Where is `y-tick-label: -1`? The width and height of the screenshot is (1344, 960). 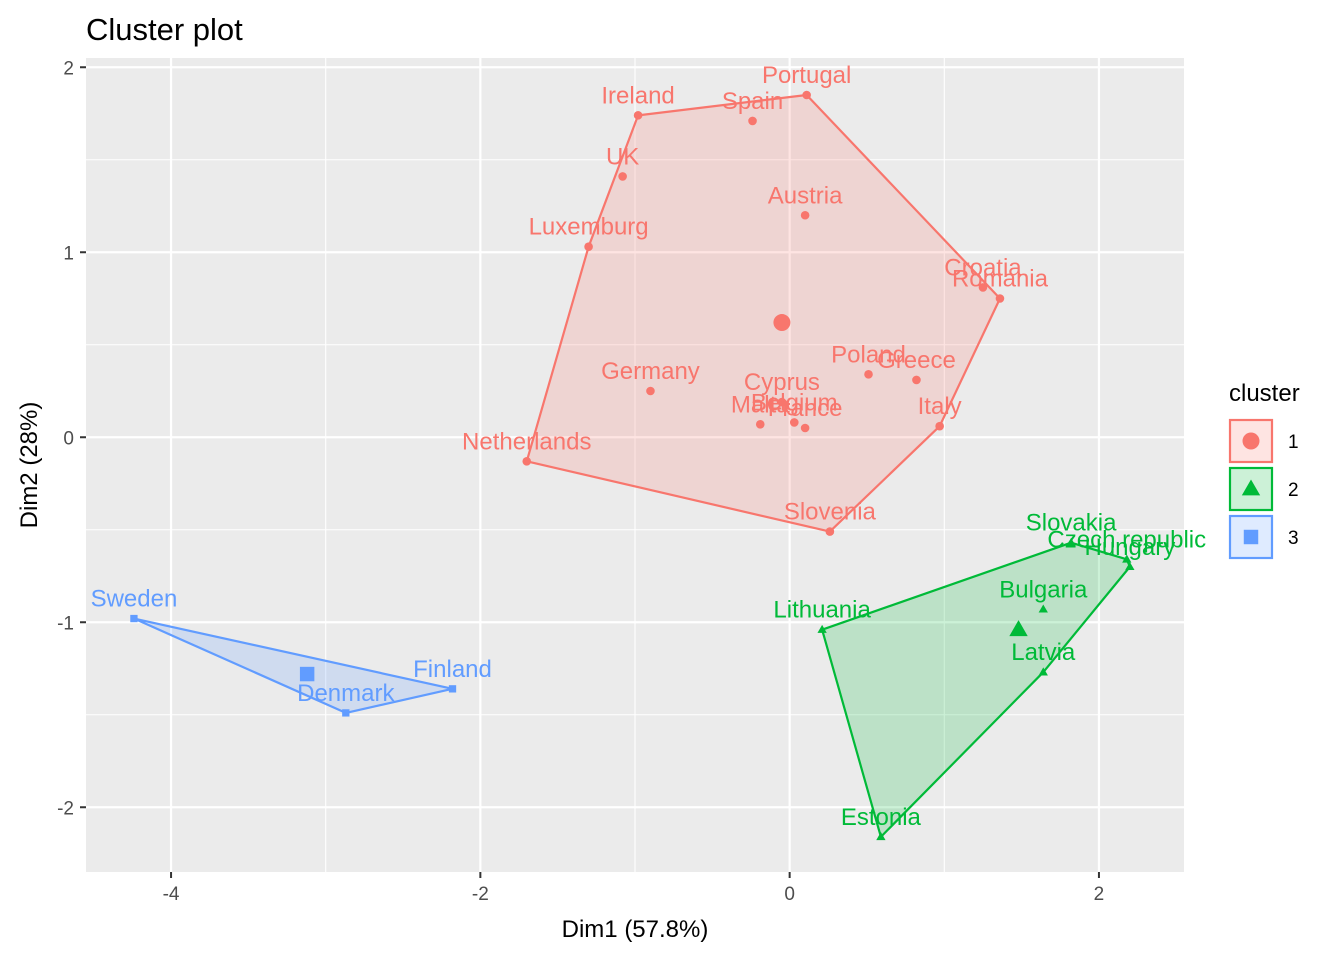 y-tick-label: -1 is located at coordinates (65, 623).